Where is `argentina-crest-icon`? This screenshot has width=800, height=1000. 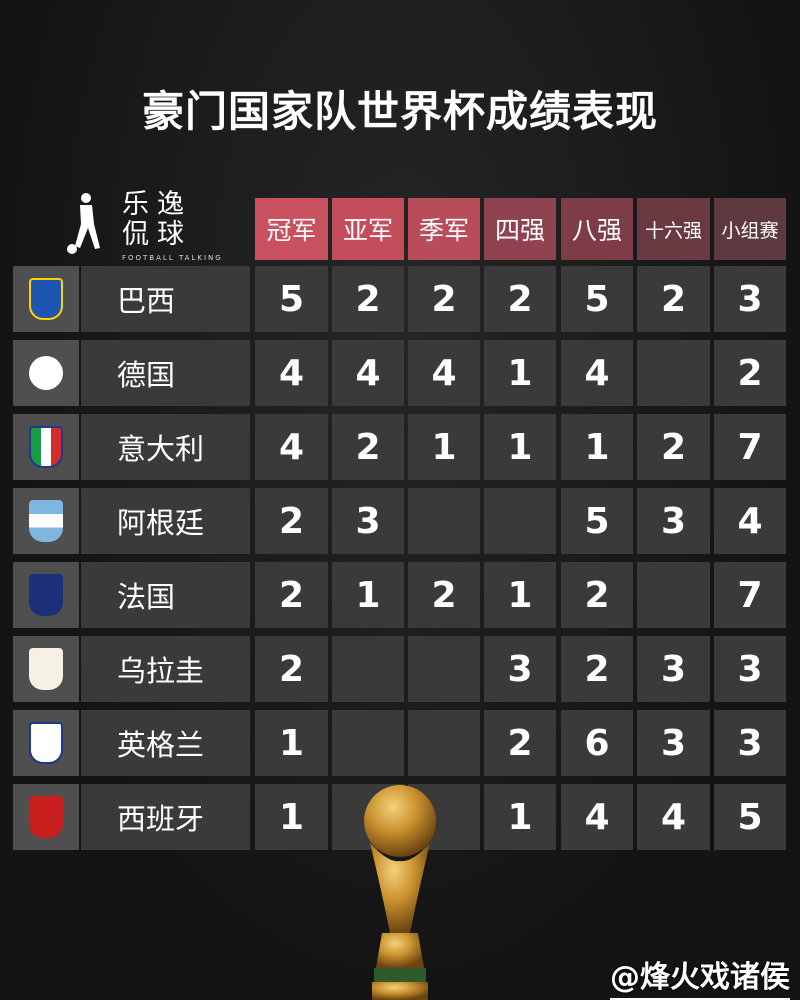 argentina-crest-icon is located at coordinates (46, 521).